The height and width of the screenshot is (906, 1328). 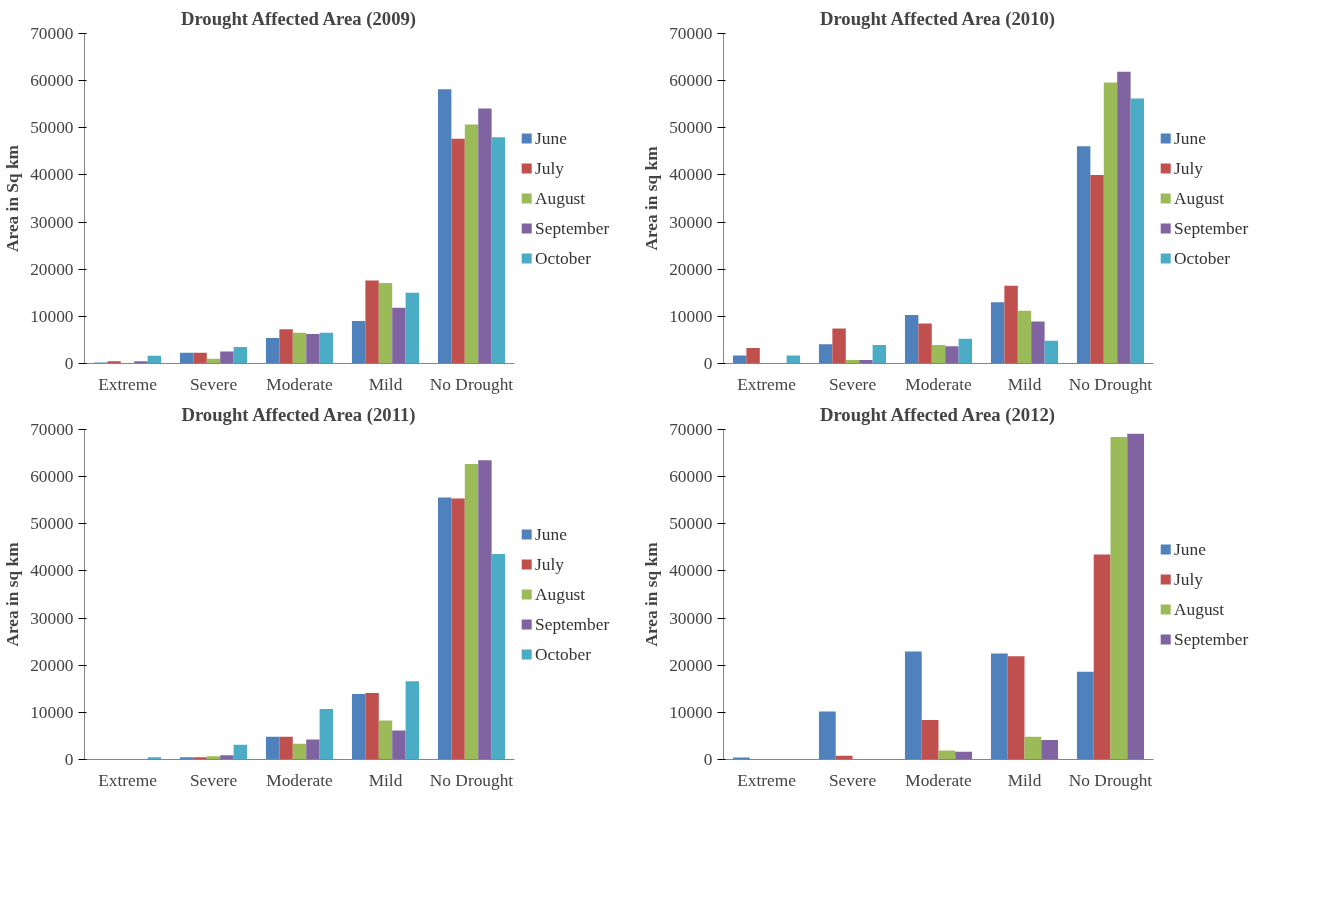 What do you see at coordinates (937, 18) in the screenshot?
I see `chart-title: Drought Affected Area (2010)` at bounding box center [937, 18].